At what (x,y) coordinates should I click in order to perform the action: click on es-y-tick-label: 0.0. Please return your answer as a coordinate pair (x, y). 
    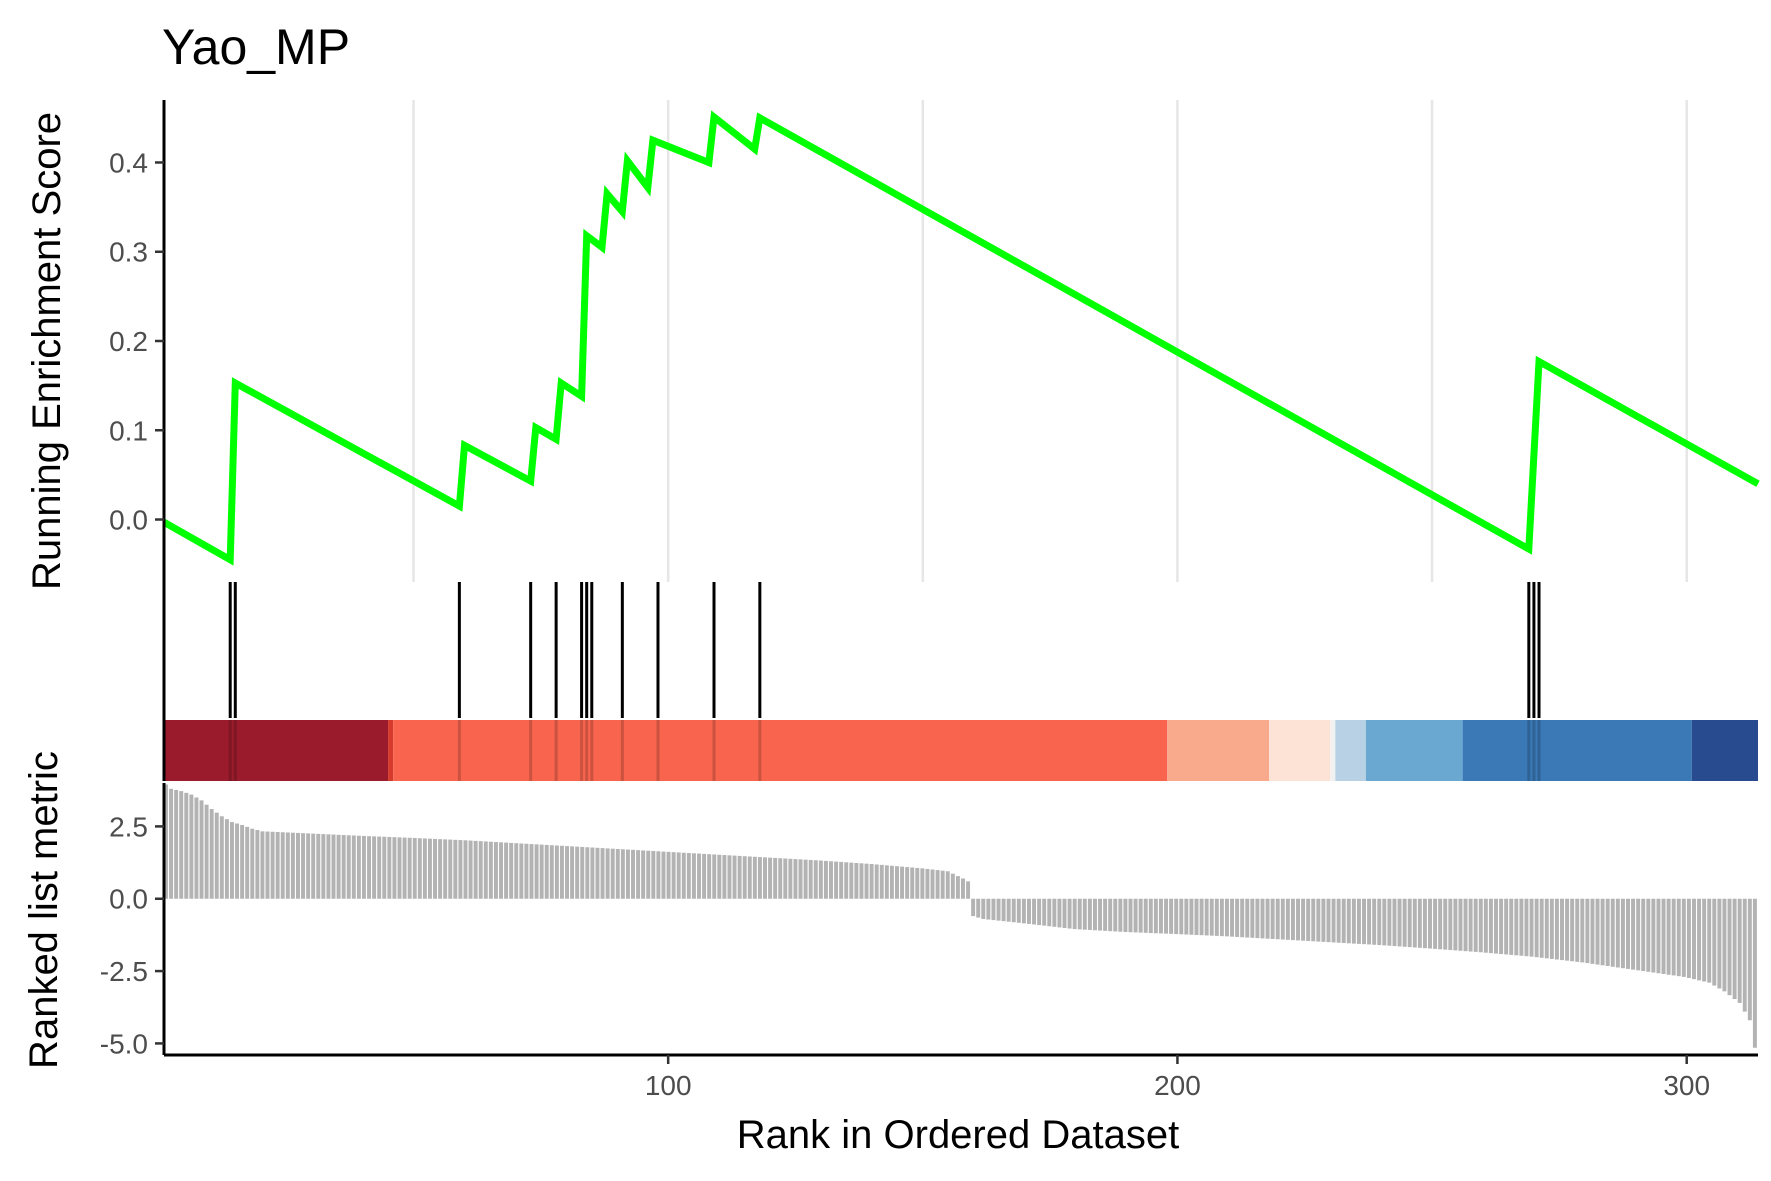
    Looking at the image, I should click on (128, 520).